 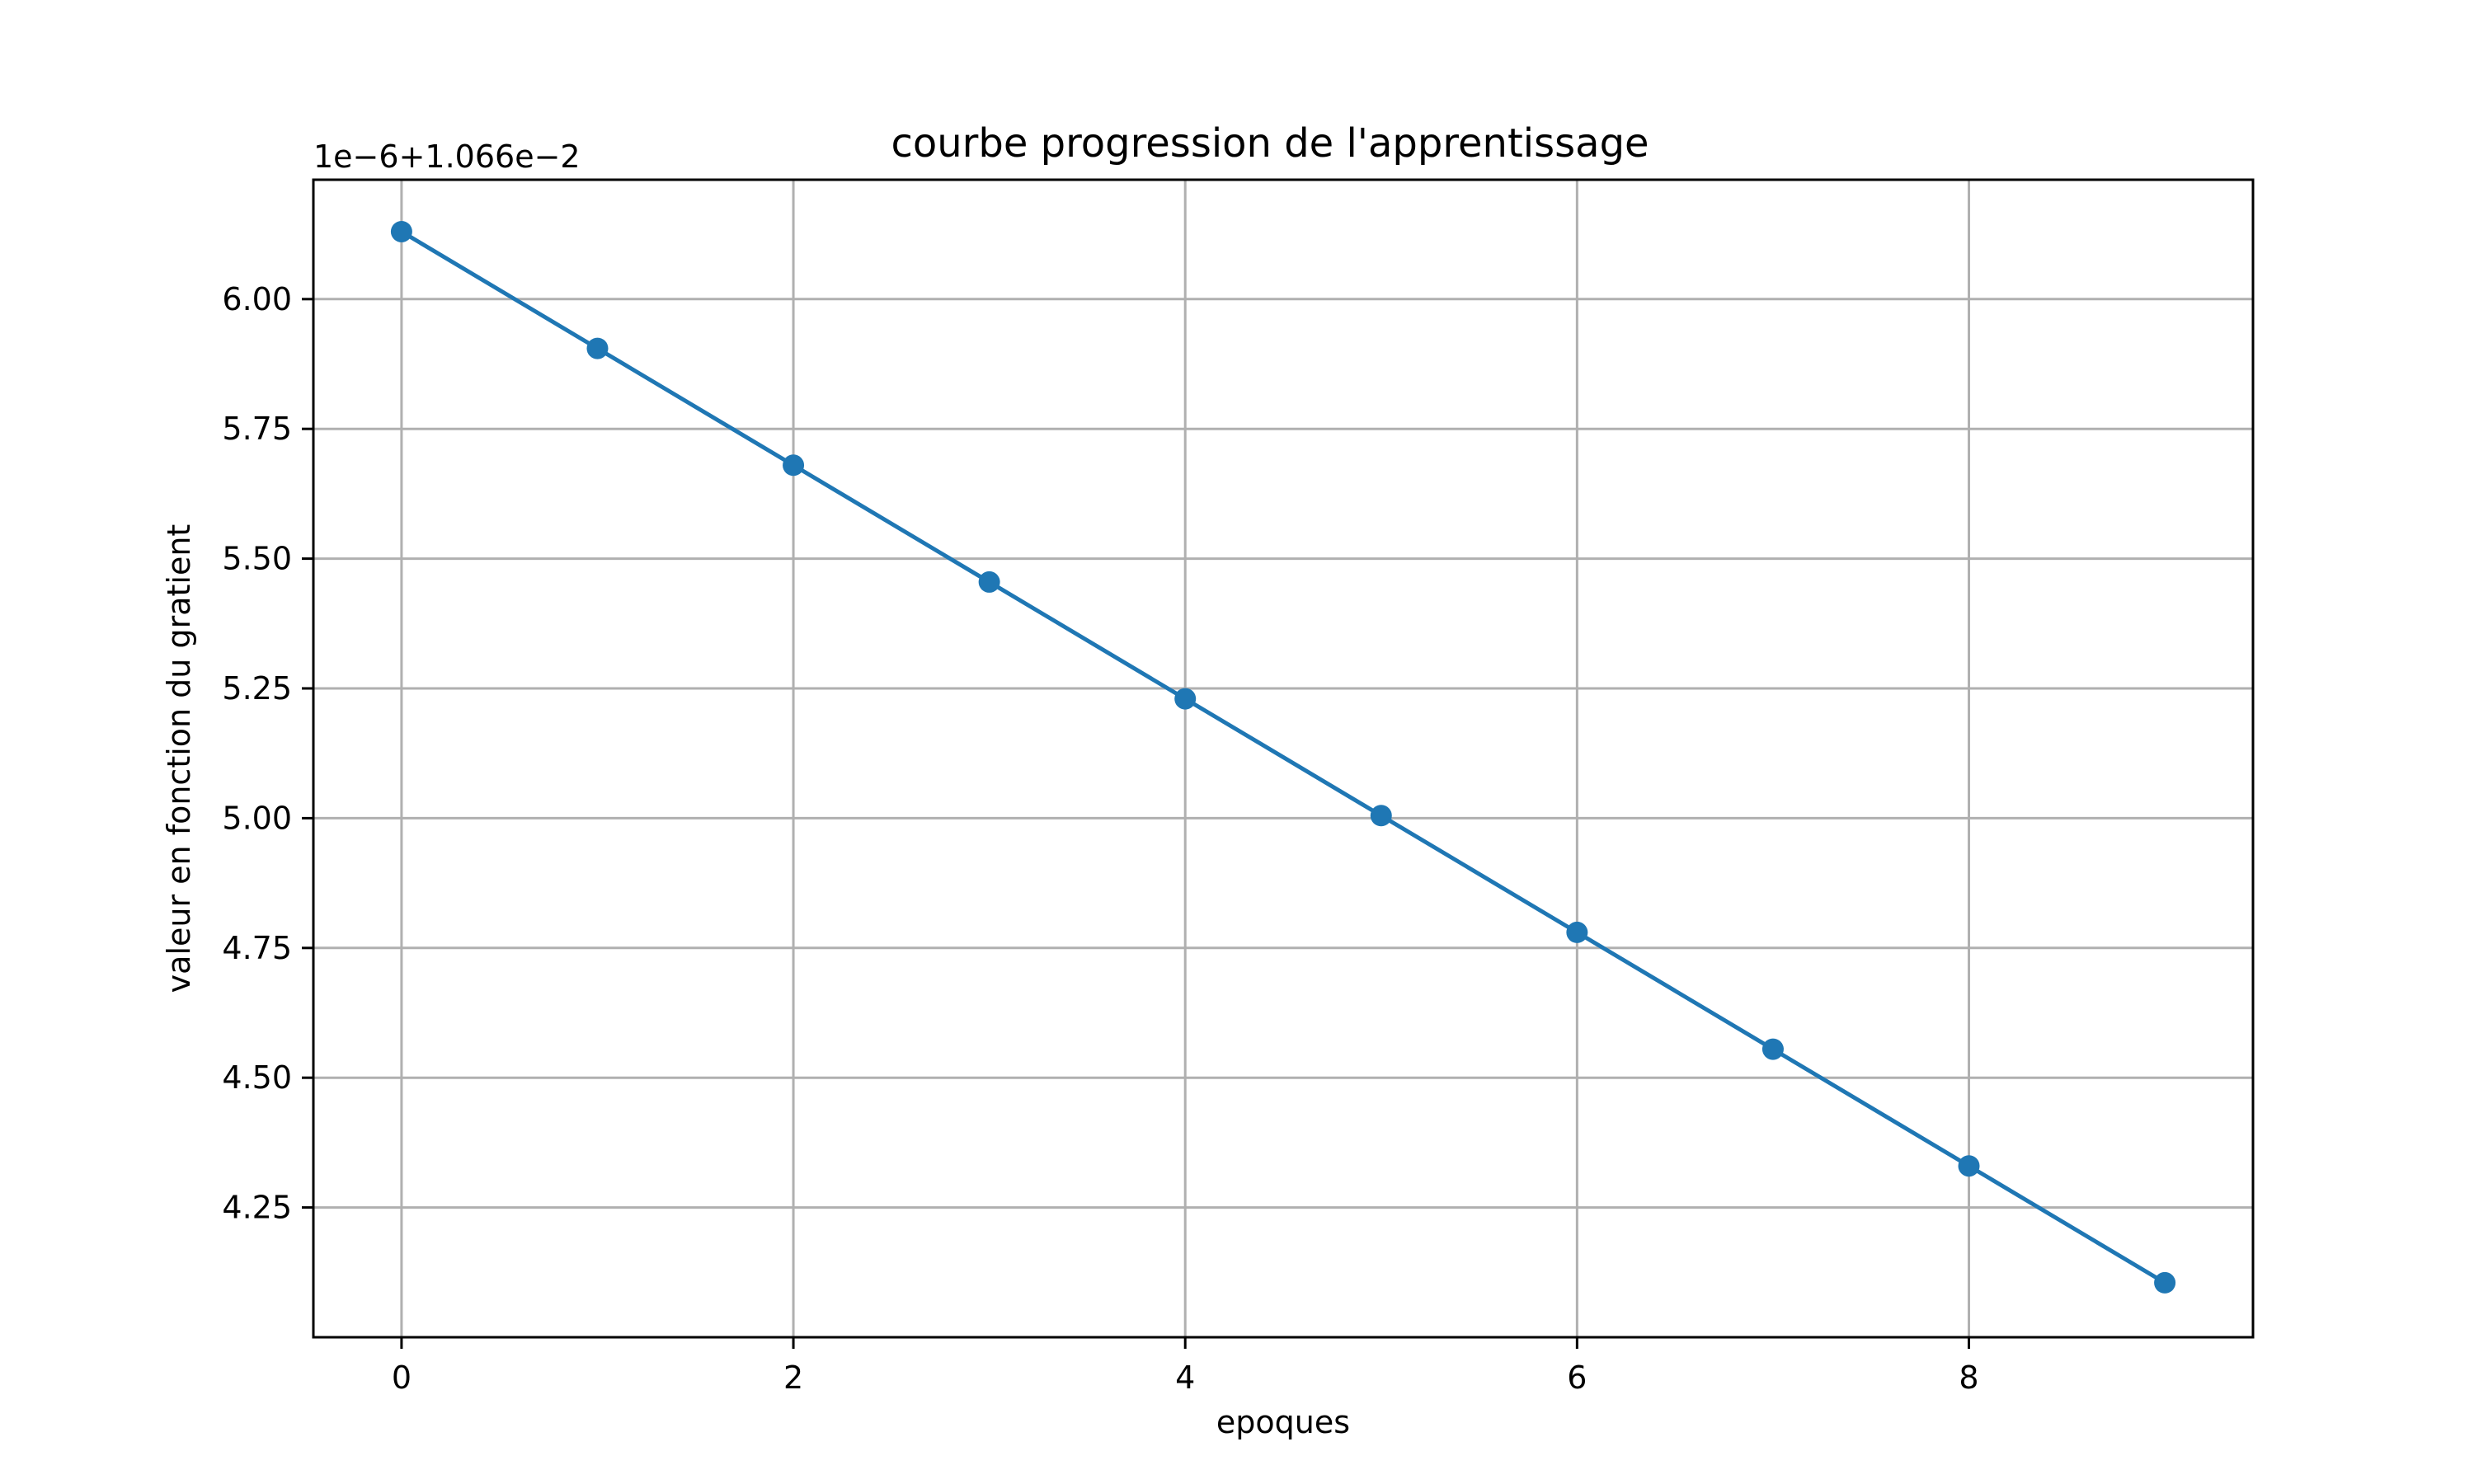 I want to click on y-axis-label: valeur en fonction du gratient, so click(x=179, y=758).